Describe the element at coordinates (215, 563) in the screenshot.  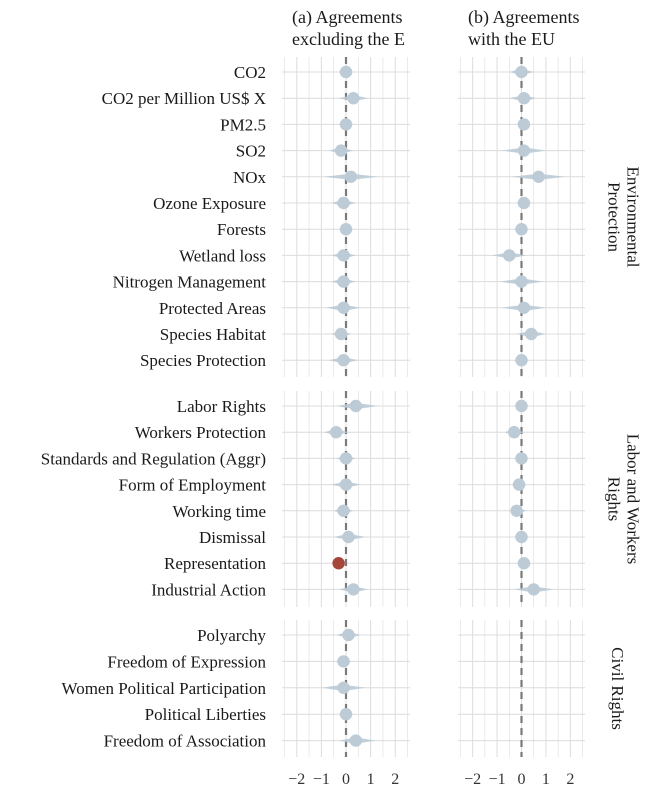
I see `row-label: Representation` at that location.